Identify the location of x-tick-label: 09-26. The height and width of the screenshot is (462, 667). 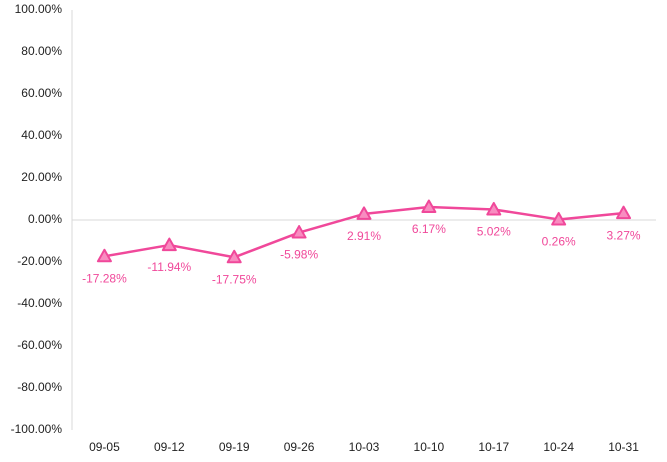
(299, 447).